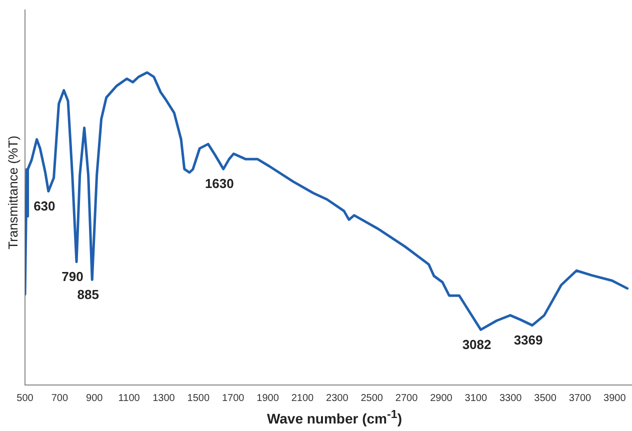 The height and width of the screenshot is (431, 632). Describe the element at coordinates (337, 398) in the screenshot. I see `x-tick-label: 2300` at that location.